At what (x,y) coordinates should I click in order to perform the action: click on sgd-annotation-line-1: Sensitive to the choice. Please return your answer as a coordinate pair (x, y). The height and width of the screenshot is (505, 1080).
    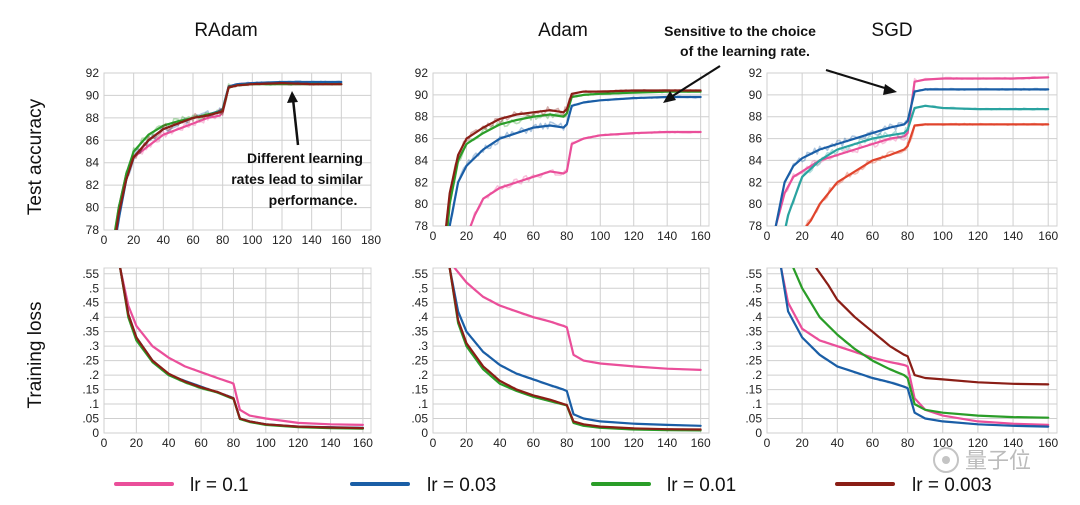
    Looking at the image, I should click on (740, 31).